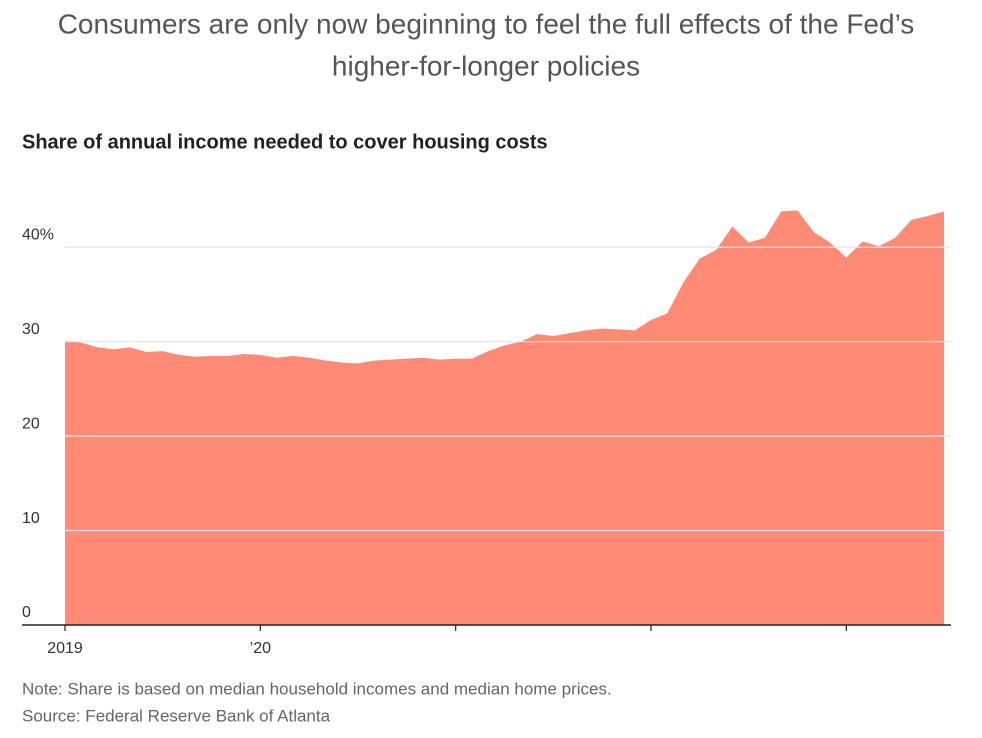 The height and width of the screenshot is (738, 982). What do you see at coordinates (486, 65) in the screenshot?
I see `chart-title: higher-for-longer policies` at bounding box center [486, 65].